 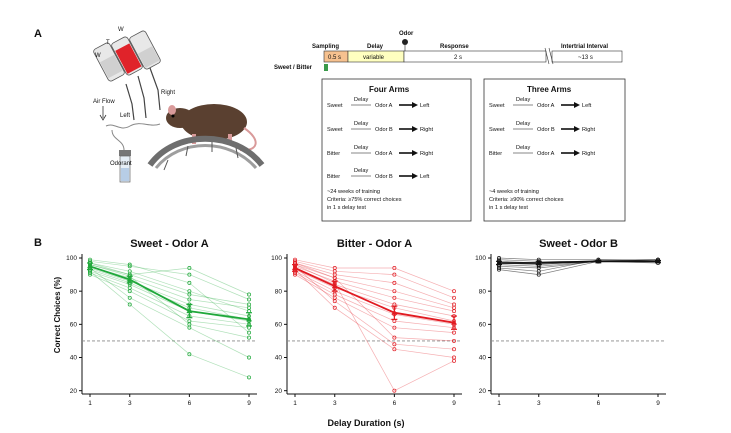 What do you see at coordinates (276, 258) in the screenshot?
I see `y-tick-label-1-0: 100` at bounding box center [276, 258].